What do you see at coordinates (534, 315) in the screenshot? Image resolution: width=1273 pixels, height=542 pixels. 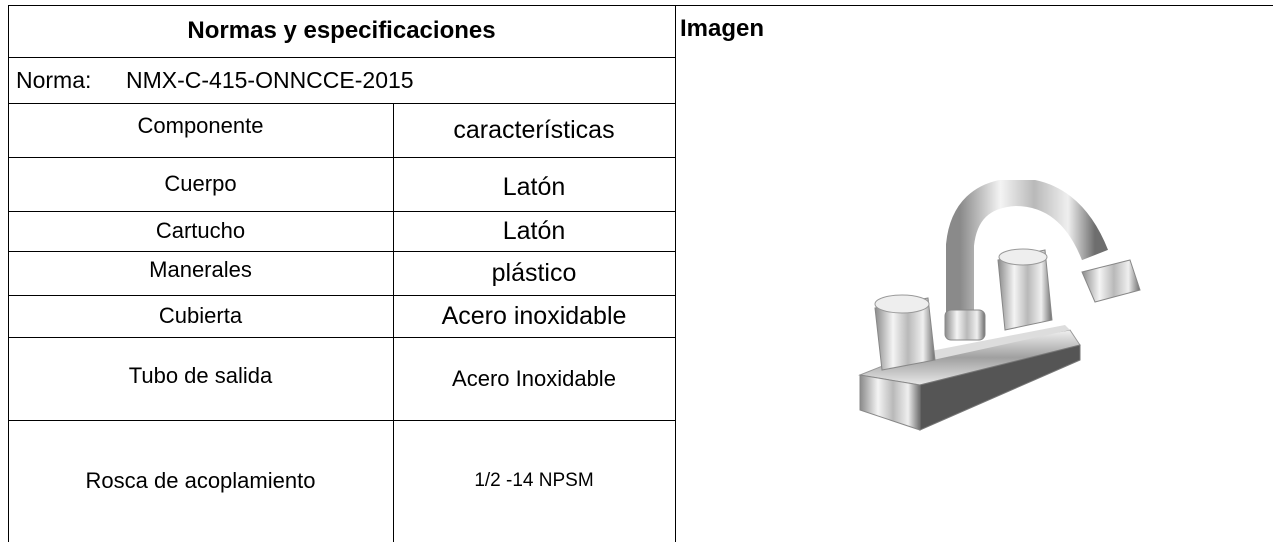 I see `cell: Acero inoxidable` at bounding box center [534, 315].